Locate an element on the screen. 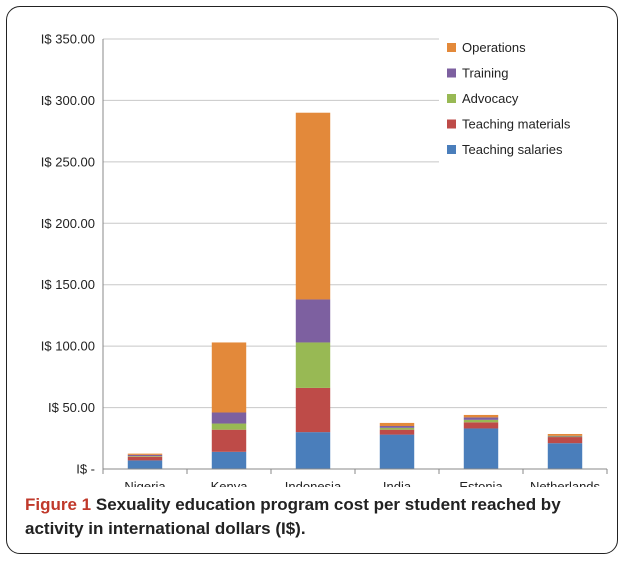 This screenshot has height=562, width=628. legend-label: Operations is located at coordinates (494, 47).